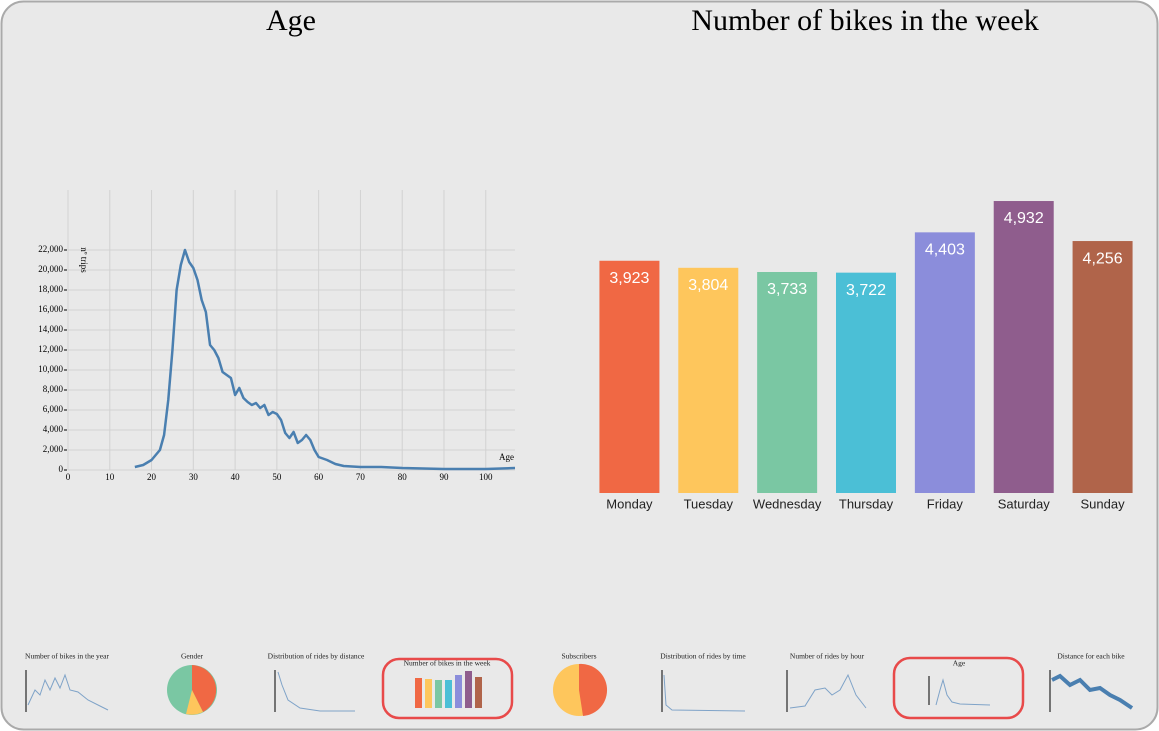 The width and height of the screenshot is (1159, 731). I want to click on x-tick-label: Tuesday, so click(709, 503).